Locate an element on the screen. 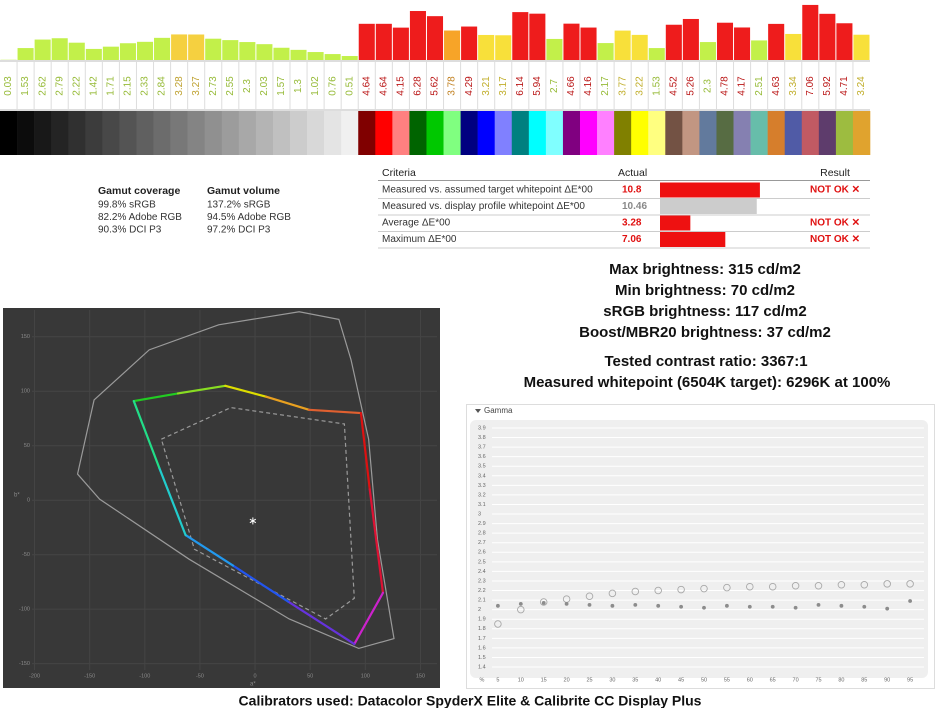 This screenshot has width=937, height=708. x-tick-label: 50 is located at coordinates (704, 680).